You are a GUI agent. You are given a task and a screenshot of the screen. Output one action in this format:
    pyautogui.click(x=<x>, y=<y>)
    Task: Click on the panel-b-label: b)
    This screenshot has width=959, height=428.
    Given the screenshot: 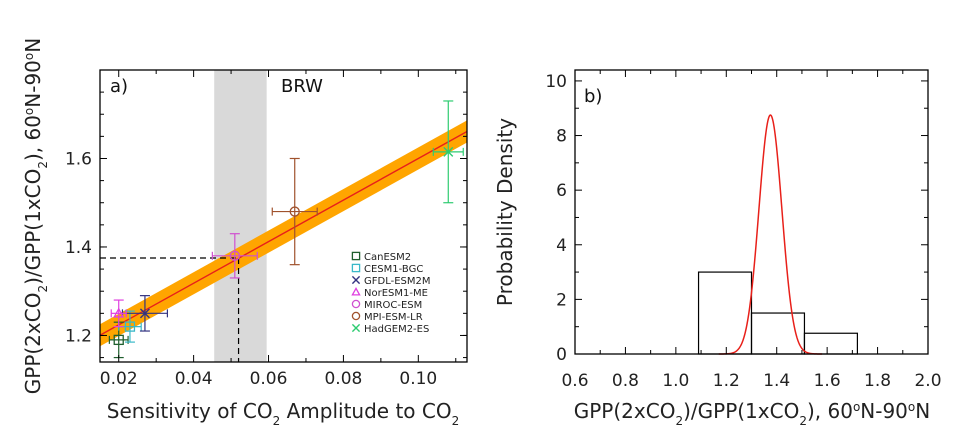 What is the action you would take?
    pyautogui.click(x=593, y=96)
    